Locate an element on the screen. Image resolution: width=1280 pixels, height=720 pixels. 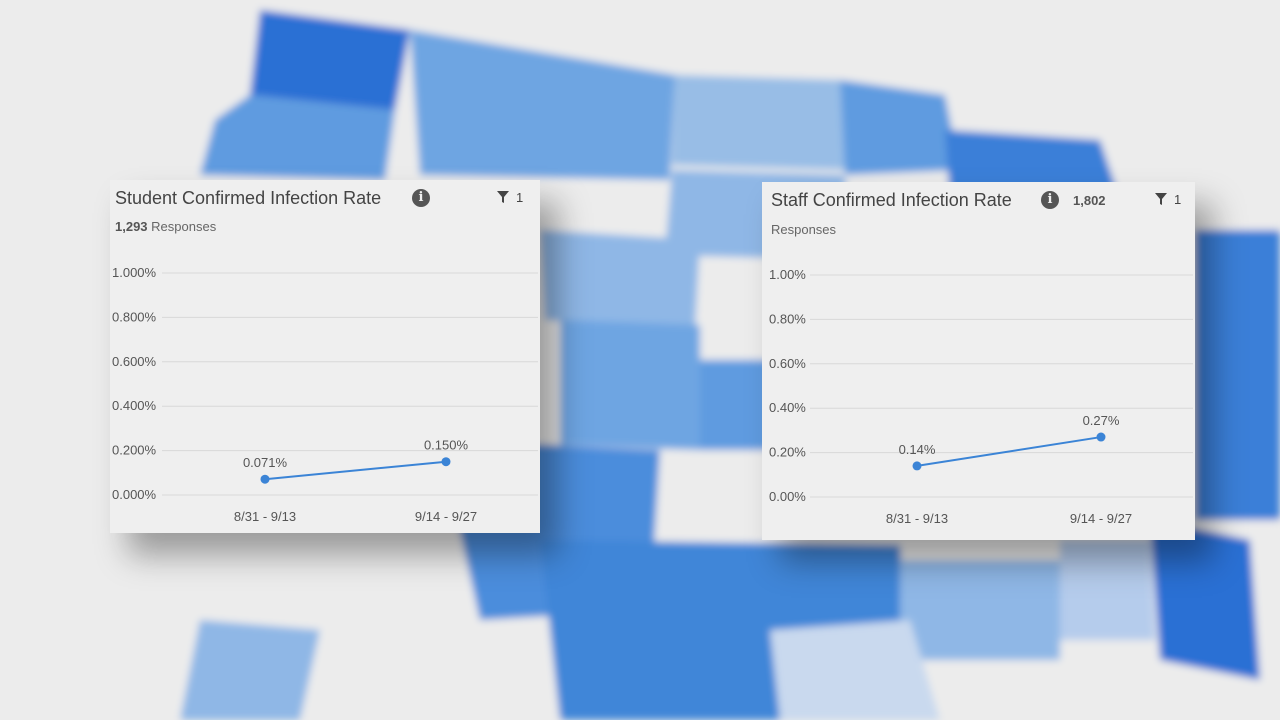
responses-count: 1,802 is located at coordinates (1089, 200).